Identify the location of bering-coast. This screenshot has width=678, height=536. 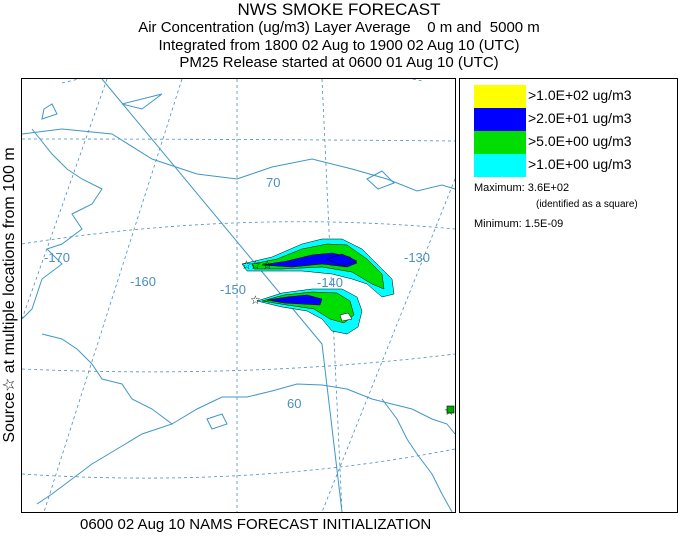
(105, 419).